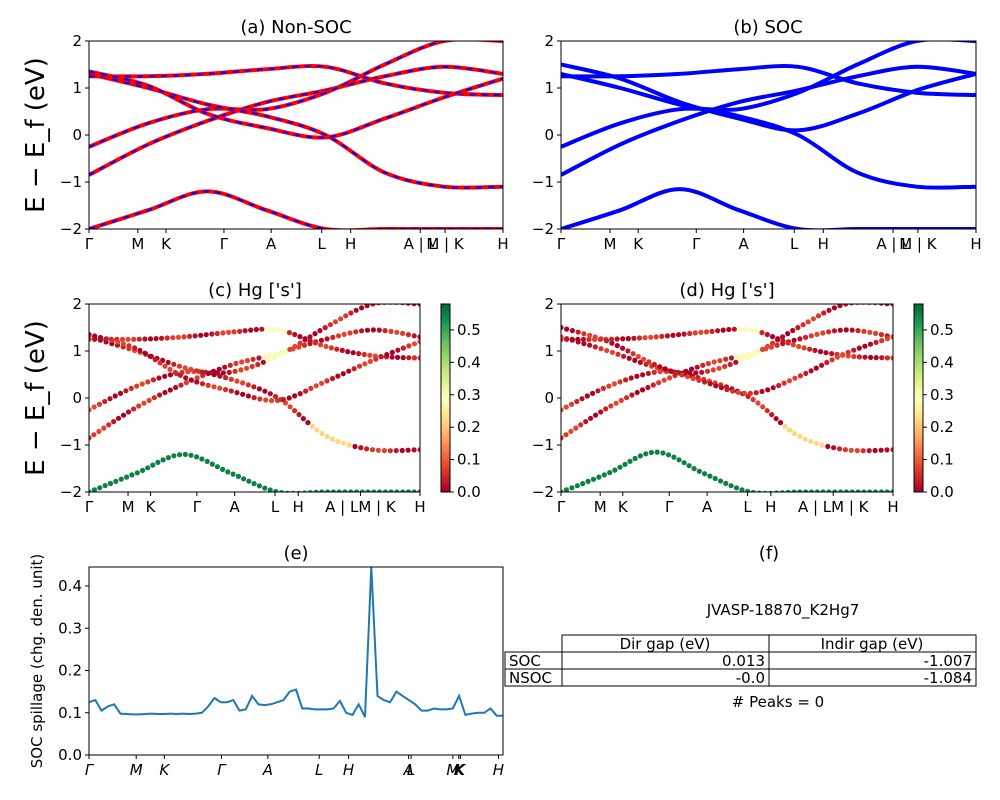 This screenshot has width=1000, height=800. Describe the element at coordinates (296, 104) in the screenshot. I see `band-line-dashed` at that location.